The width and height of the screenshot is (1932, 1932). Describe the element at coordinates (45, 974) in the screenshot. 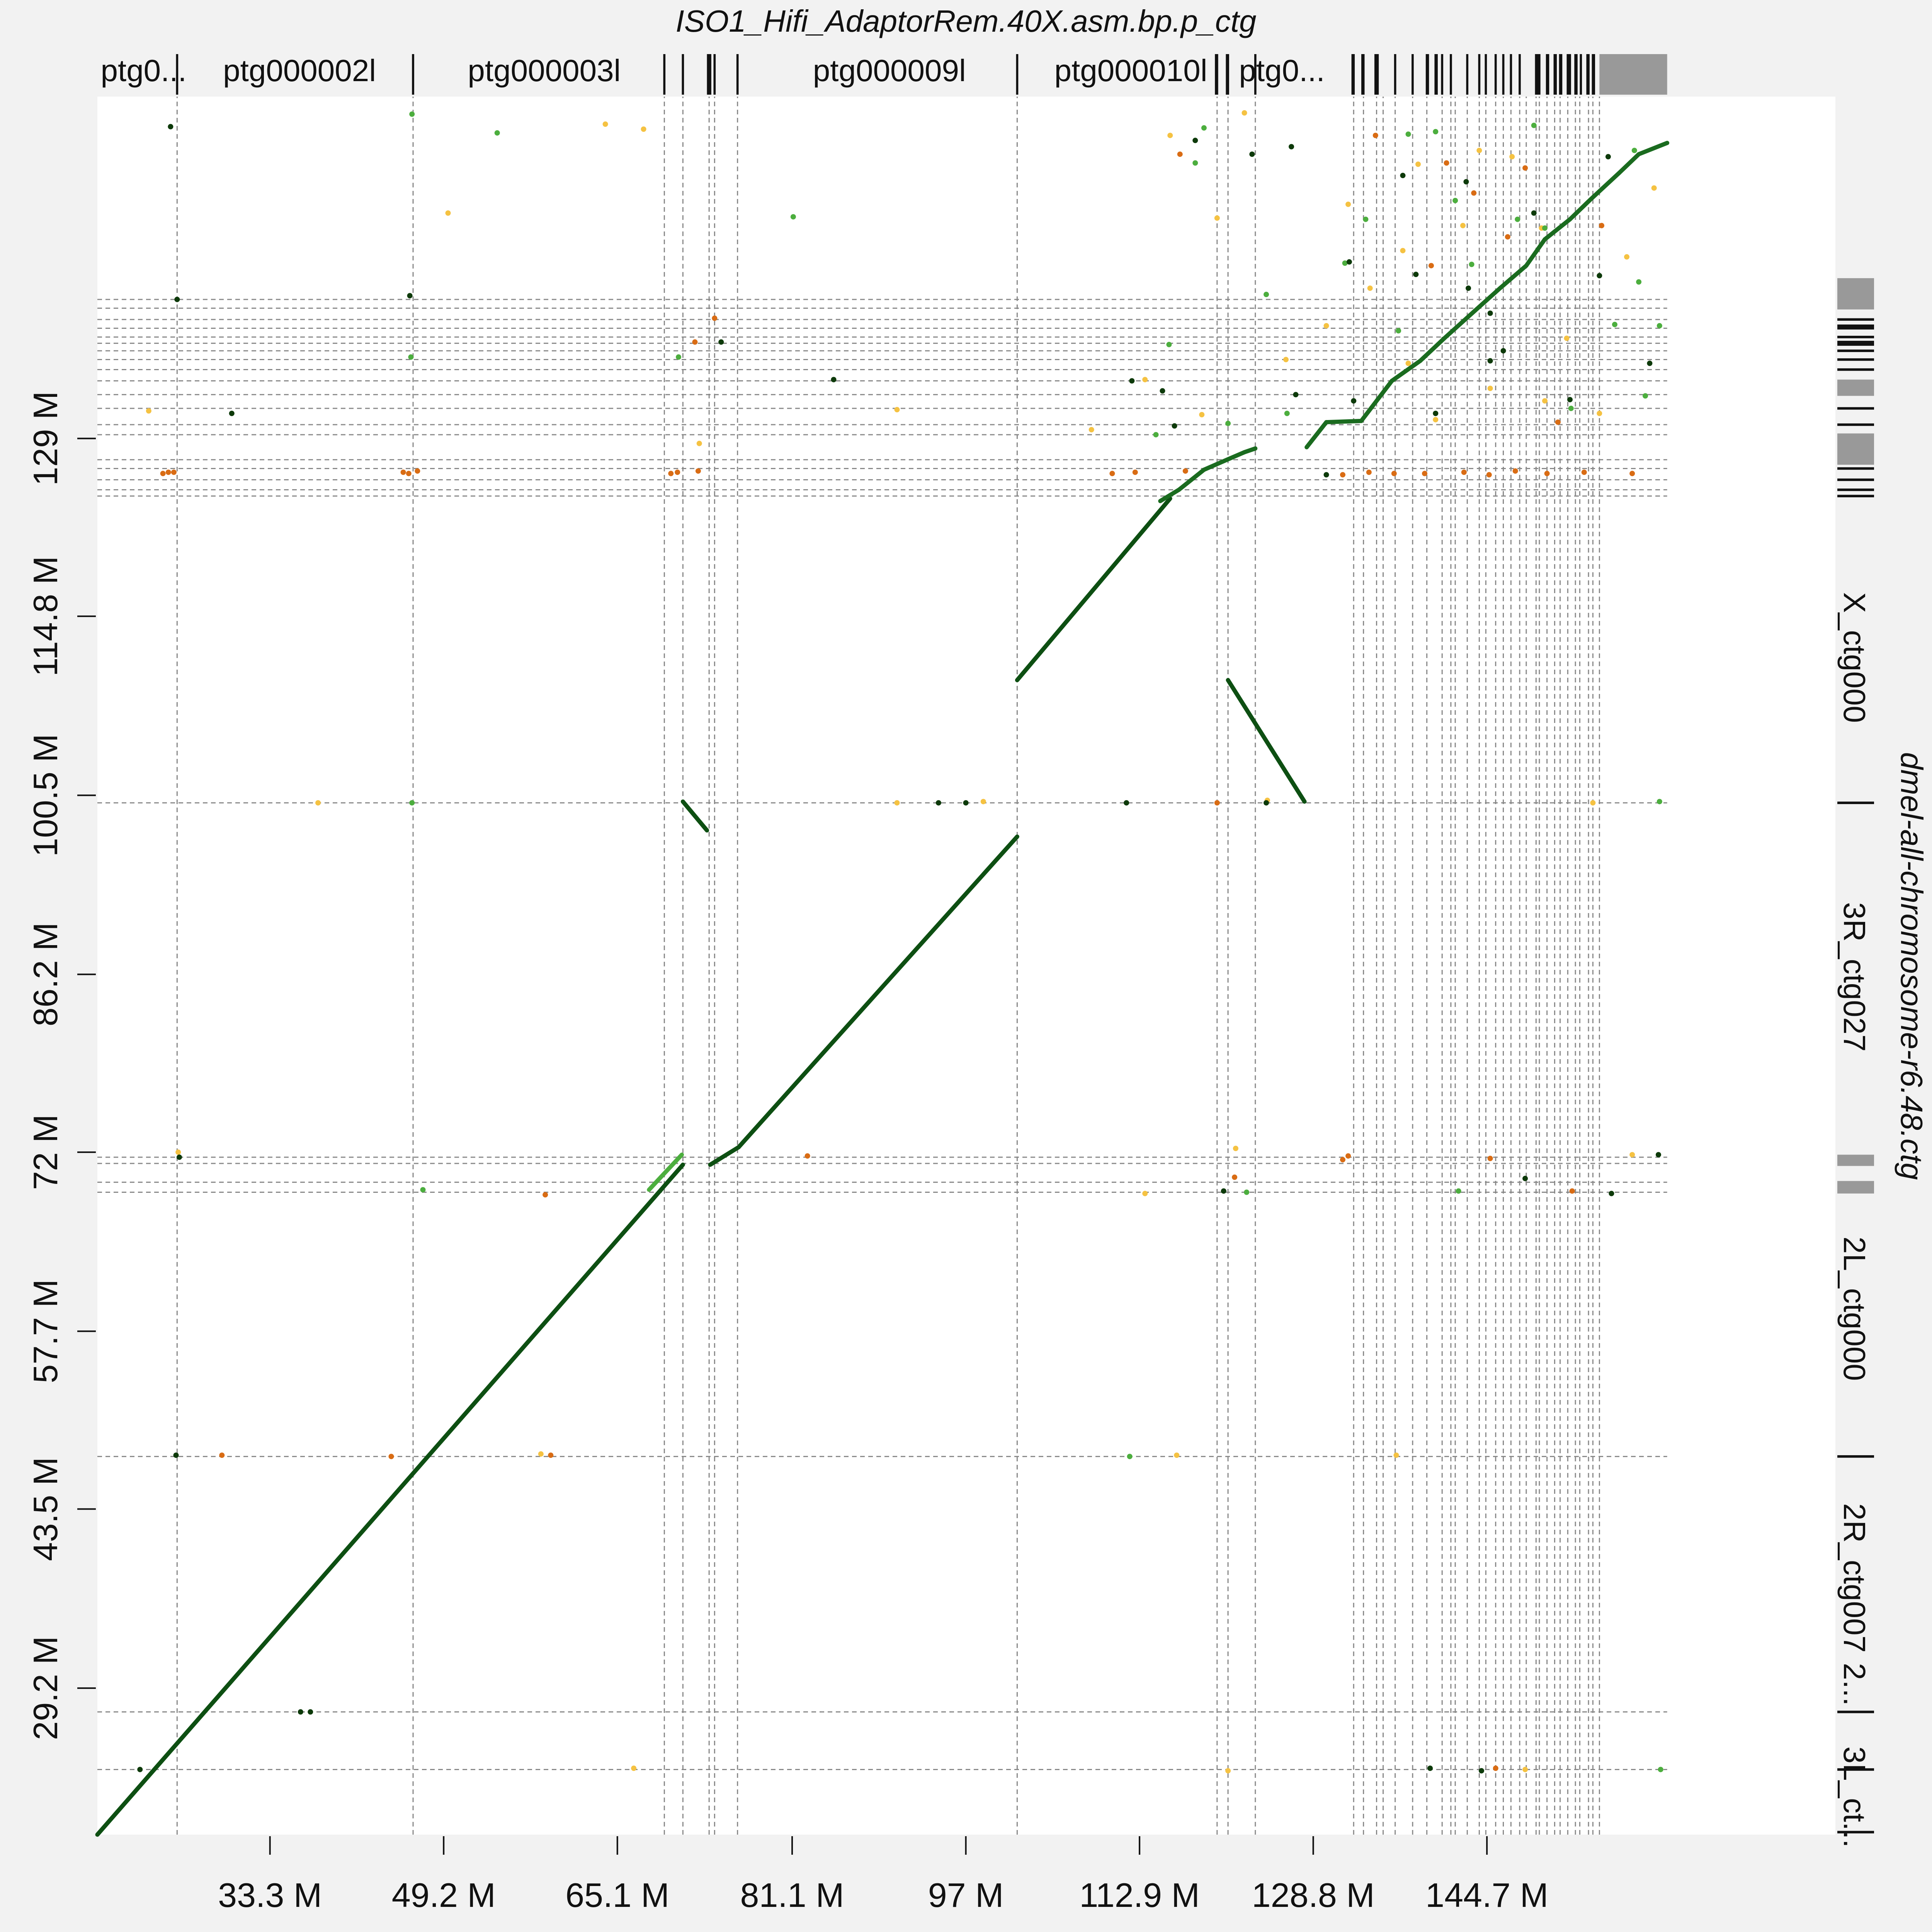

I see `y-tick-label: 86.2 M` at that location.